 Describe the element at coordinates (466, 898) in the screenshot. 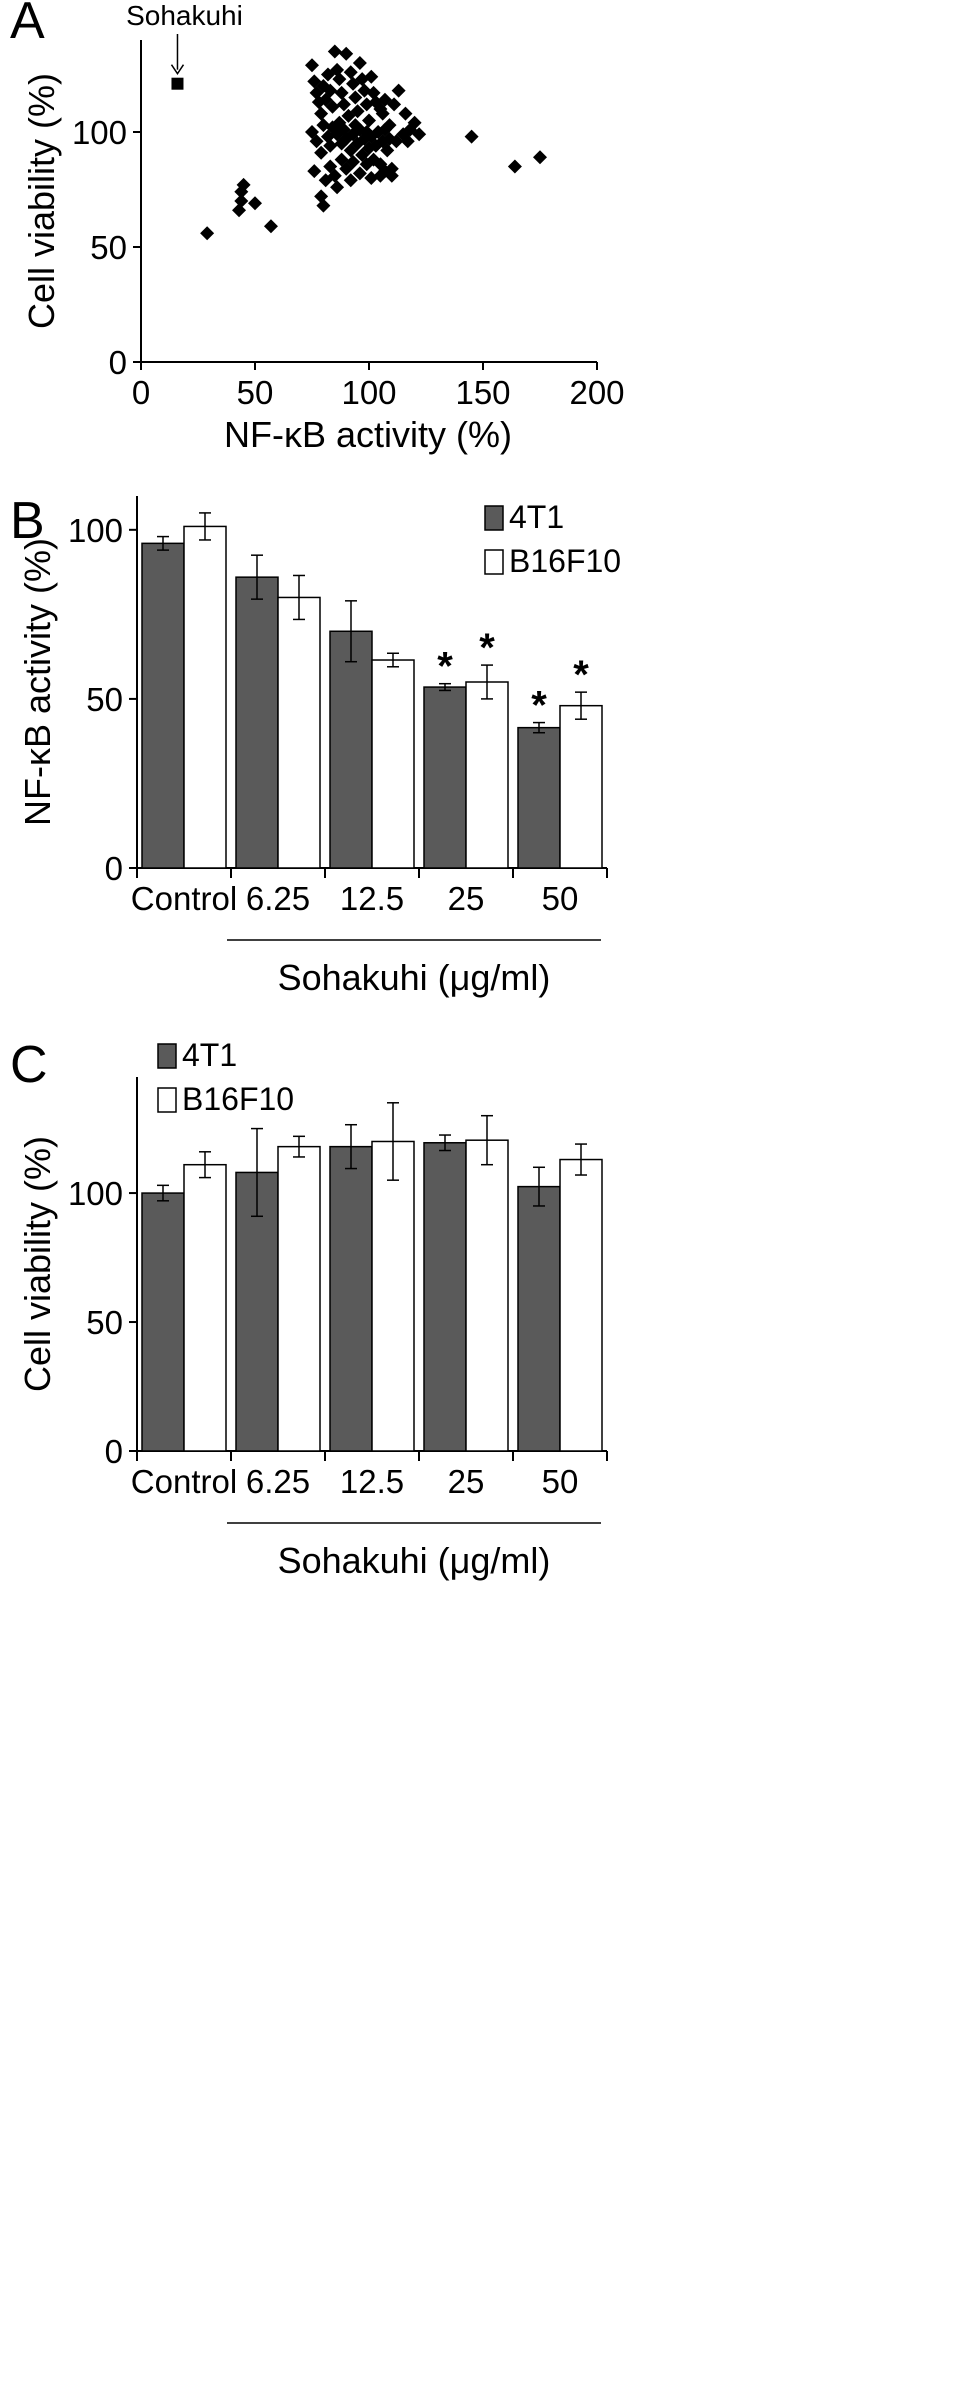

I see `panel-b-category-label: 25` at that location.